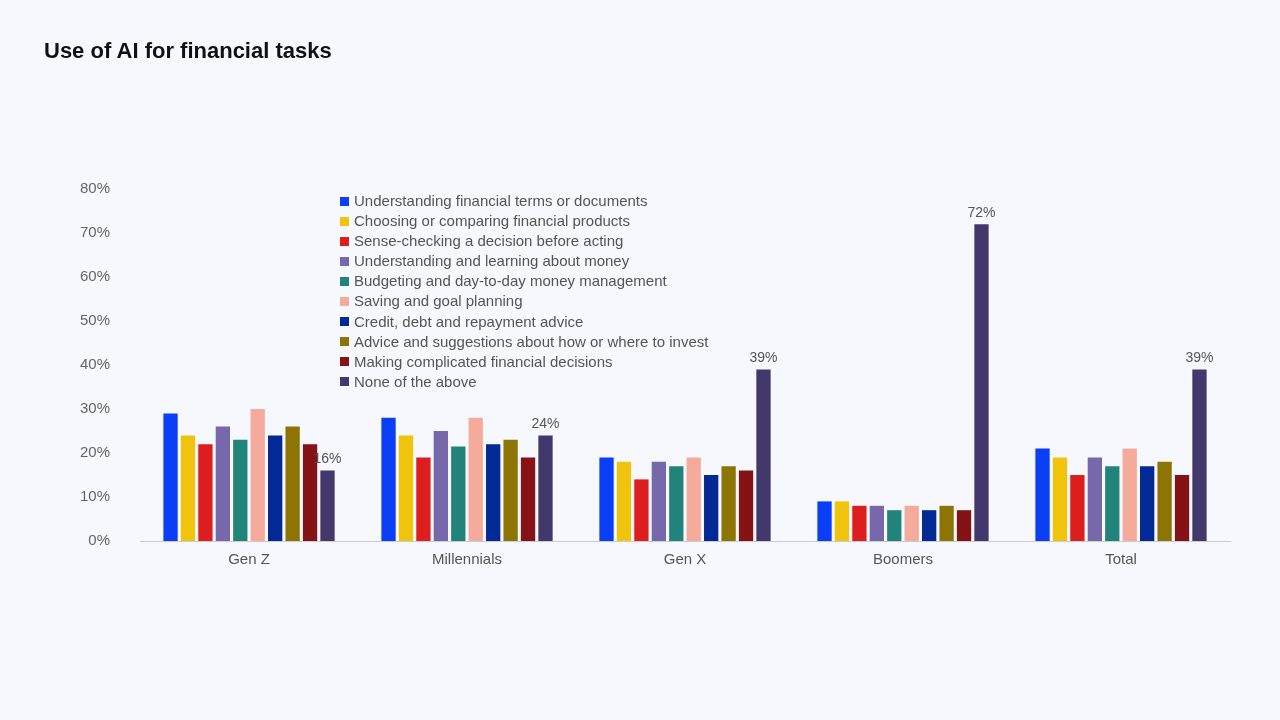 The width and height of the screenshot is (1280, 720). Describe the element at coordinates (95, 496) in the screenshot. I see `y-tick-label: 10%` at that location.